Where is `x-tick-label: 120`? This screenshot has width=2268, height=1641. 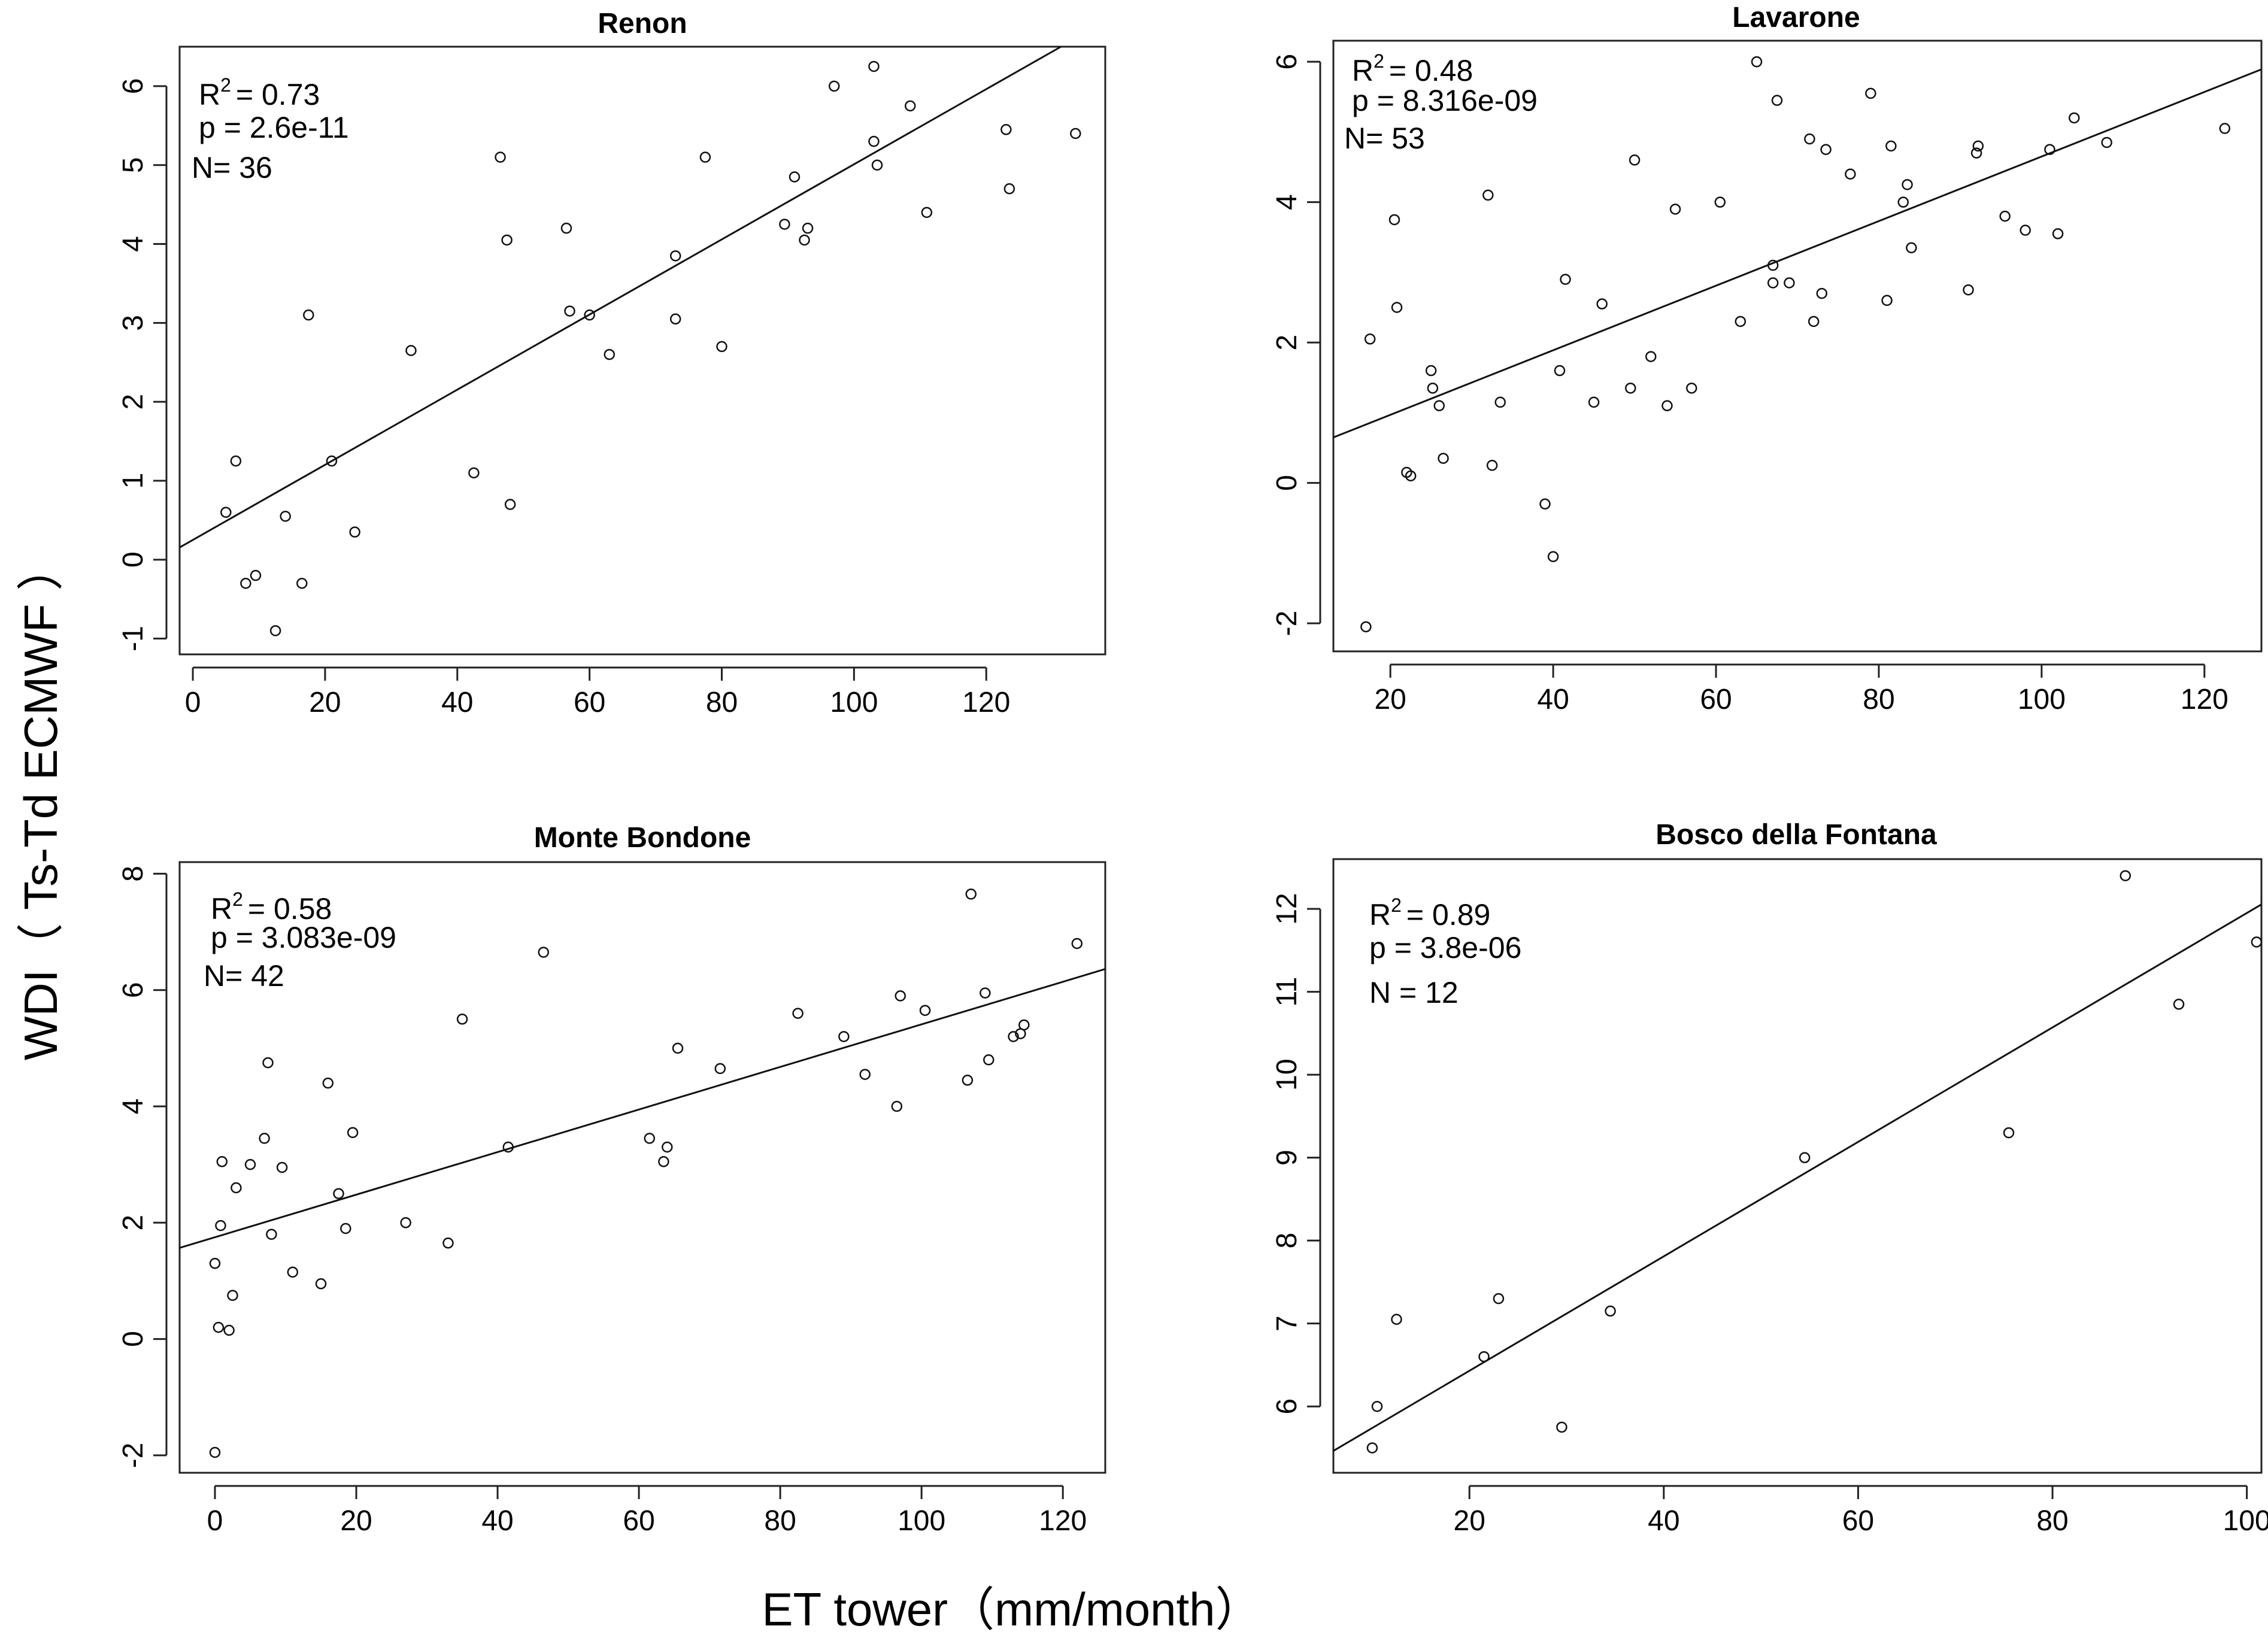
x-tick-label: 120 is located at coordinates (2204, 699).